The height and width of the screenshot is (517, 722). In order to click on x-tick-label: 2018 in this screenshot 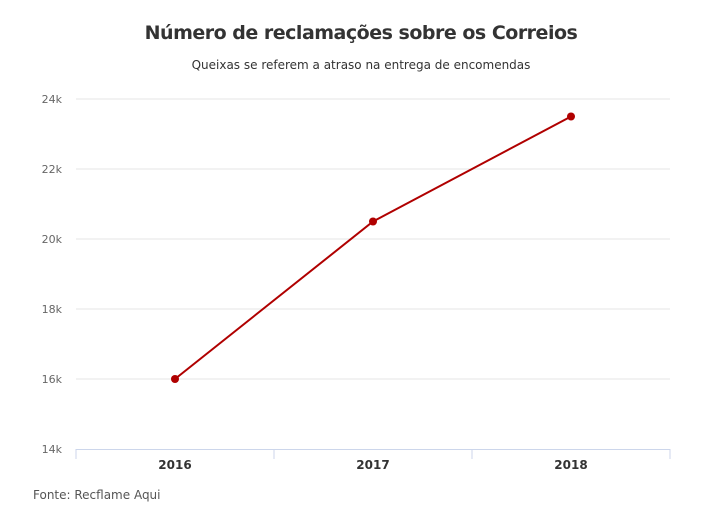, I will do `click(570, 465)`.